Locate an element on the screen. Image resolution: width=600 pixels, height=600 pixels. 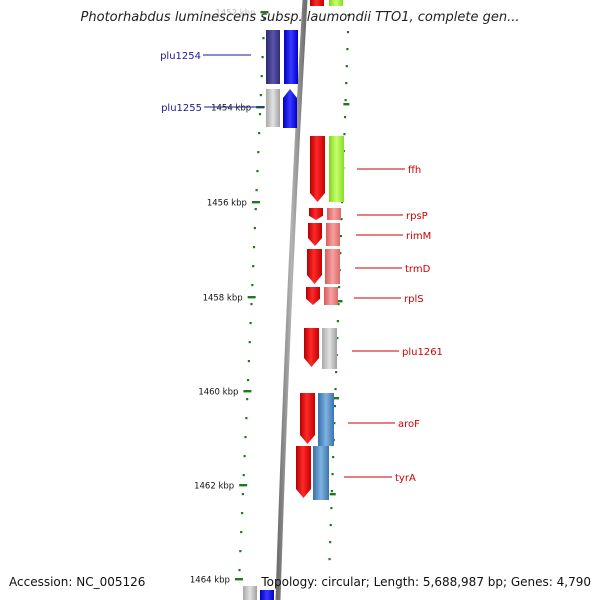
scale-tick-label: 1454 kbp is located at coordinates (231, 109).